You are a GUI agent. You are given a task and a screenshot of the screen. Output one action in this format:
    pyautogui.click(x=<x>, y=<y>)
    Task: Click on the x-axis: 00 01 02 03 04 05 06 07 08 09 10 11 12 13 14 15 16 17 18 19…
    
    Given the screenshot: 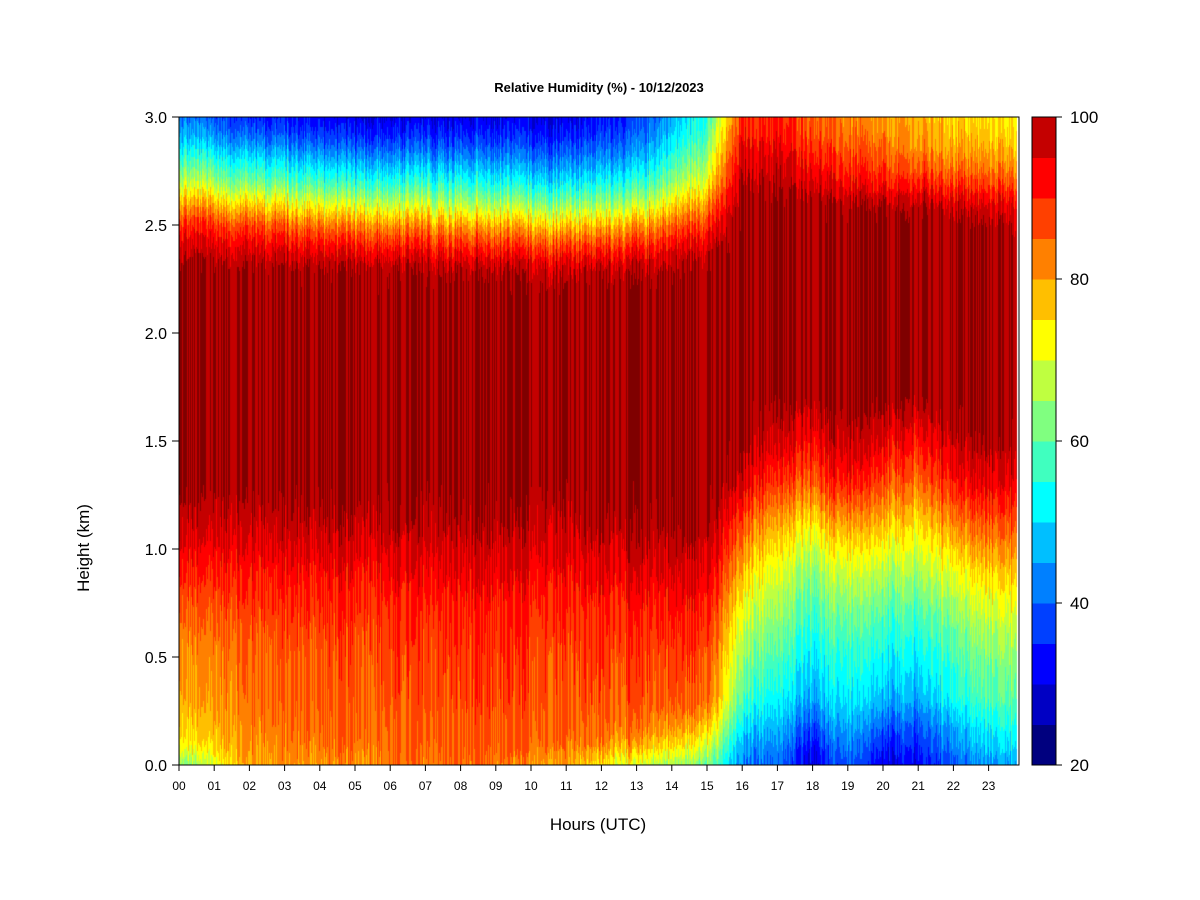 What is the action you would take?
    pyautogui.click(x=584, y=779)
    